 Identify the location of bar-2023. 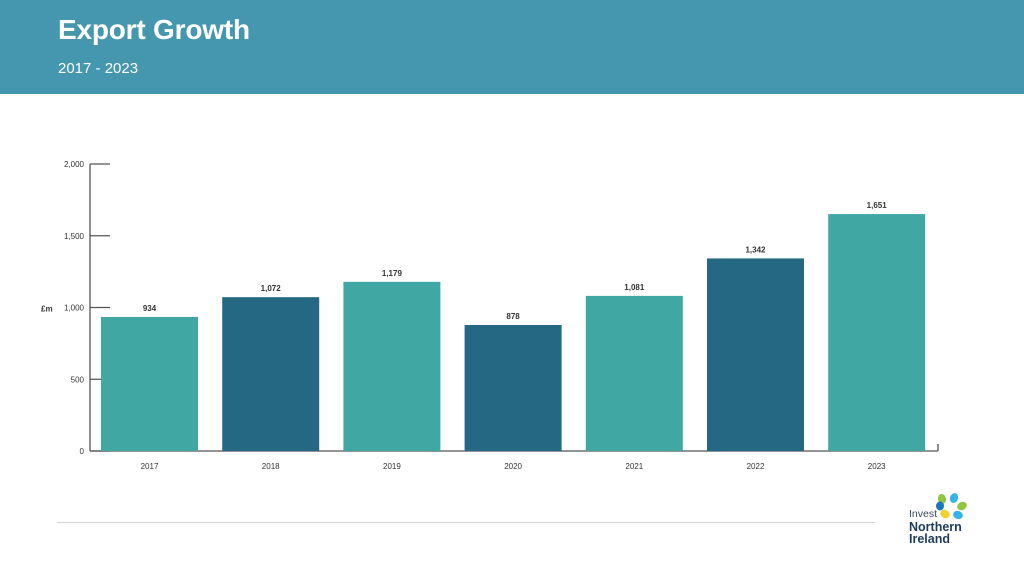
(877, 332).